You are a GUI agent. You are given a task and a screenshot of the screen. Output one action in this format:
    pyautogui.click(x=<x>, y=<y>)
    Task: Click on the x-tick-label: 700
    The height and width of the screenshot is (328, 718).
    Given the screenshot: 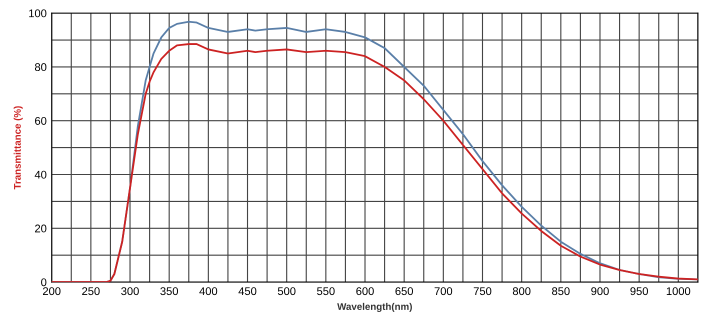 What is the action you would take?
    pyautogui.click(x=443, y=291)
    